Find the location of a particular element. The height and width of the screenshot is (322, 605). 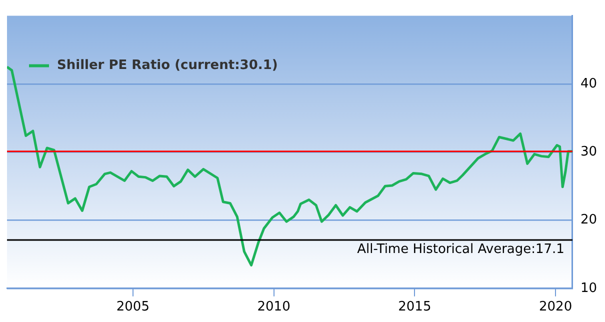

y-tick-label: 40 is located at coordinates (589, 84).